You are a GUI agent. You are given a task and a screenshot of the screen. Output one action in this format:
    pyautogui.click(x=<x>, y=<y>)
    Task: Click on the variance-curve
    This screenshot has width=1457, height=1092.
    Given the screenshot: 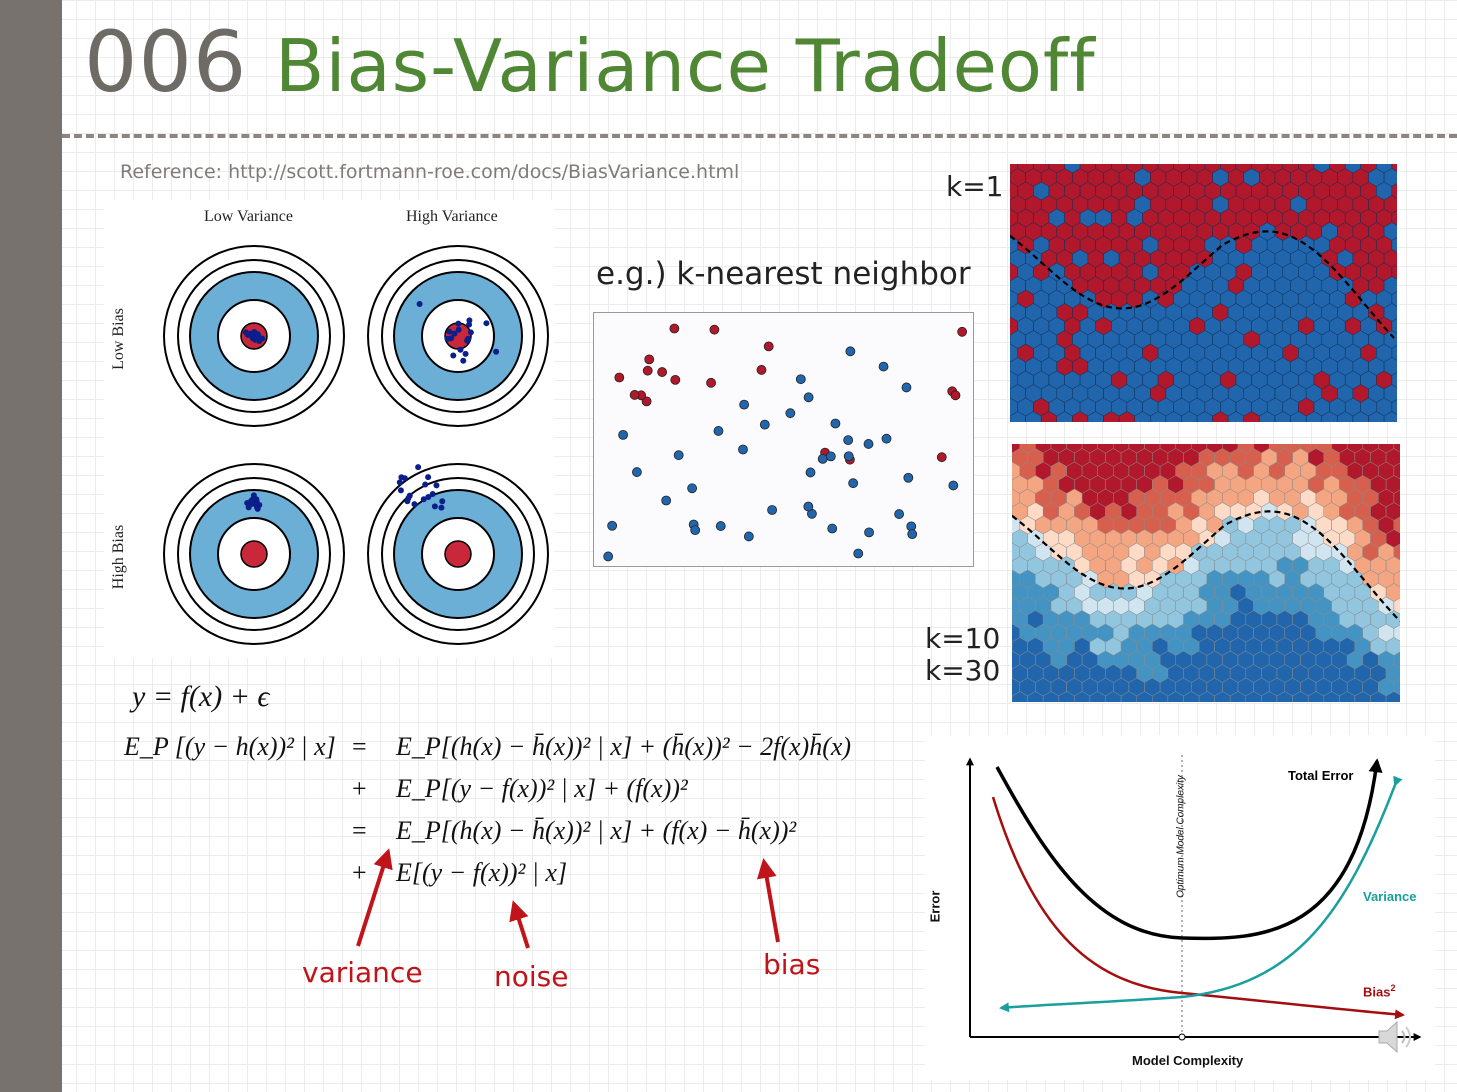 What is the action you would take?
    pyautogui.click(x=1201, y=894)
    